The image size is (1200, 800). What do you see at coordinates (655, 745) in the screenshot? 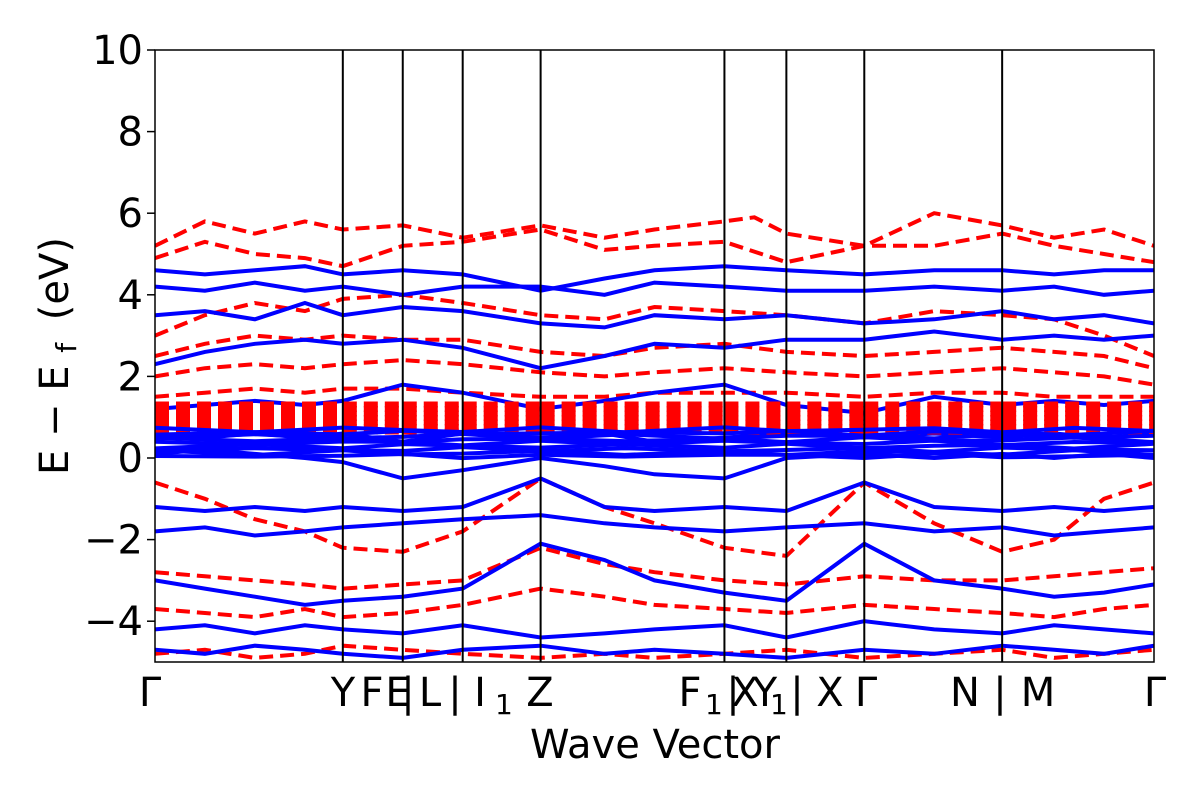
I see `x-axis-title: Wave Vector` at bounding box center [655, 745].